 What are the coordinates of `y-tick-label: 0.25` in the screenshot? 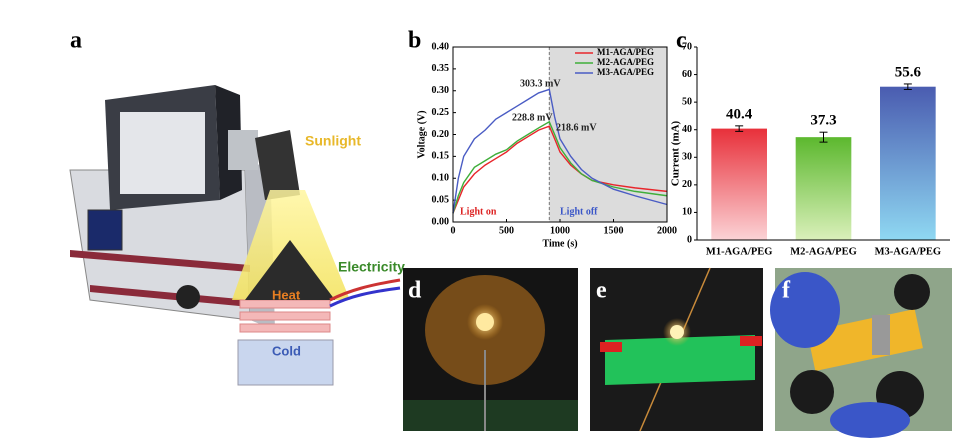 It's located at (441, 112).